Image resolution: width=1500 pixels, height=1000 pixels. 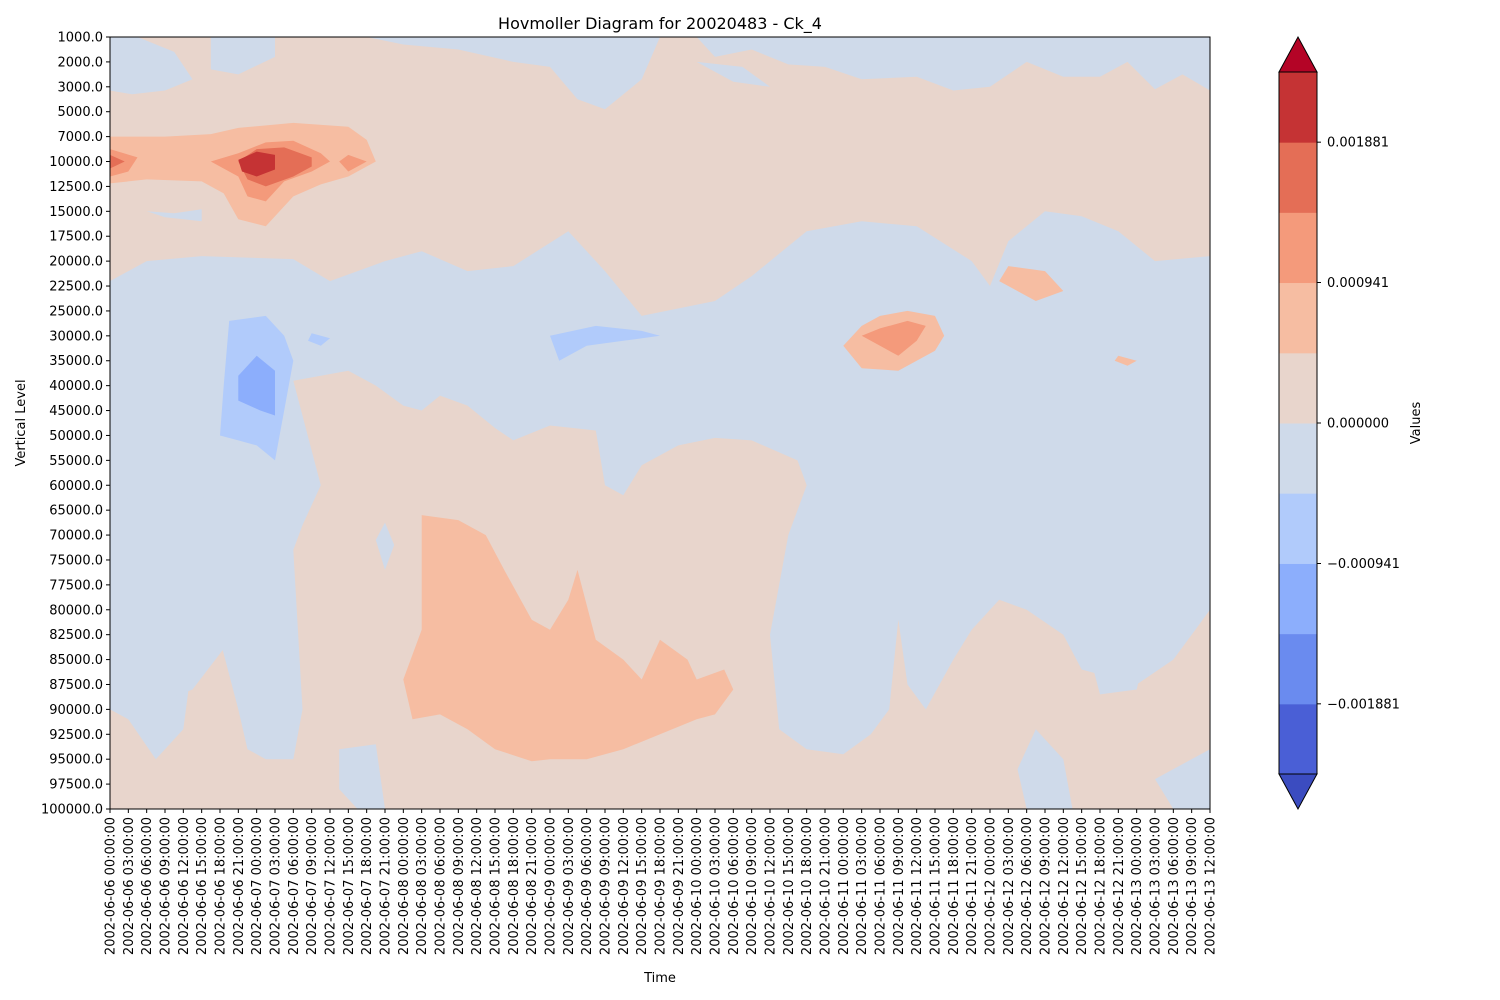 I want to click on x-tick-label: 2002-06-11 00:00:00, so click(x=844, y=886).